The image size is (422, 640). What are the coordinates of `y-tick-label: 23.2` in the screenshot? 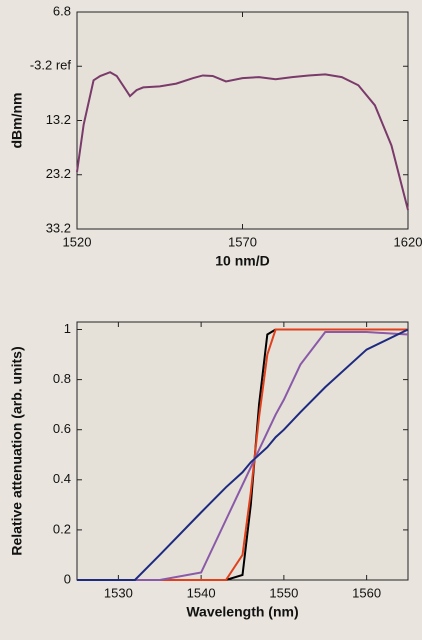 It's located at (58, 173).